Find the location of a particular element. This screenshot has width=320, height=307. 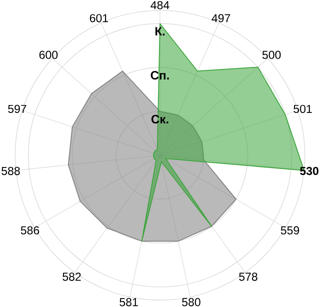

spoke-label: 582 is located at coordinates (71, 276).